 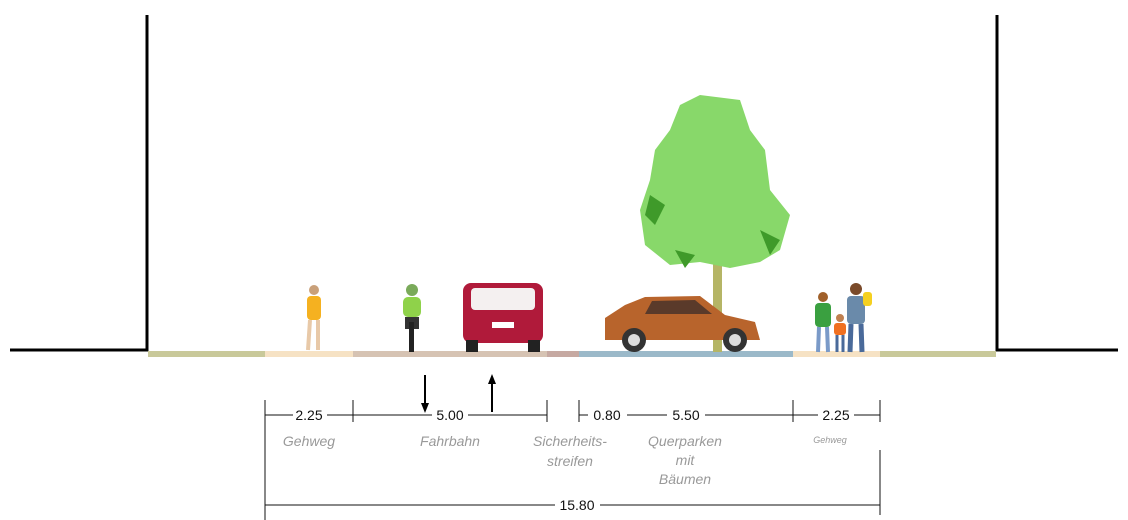 I want to click on segment-name: streifen, so click(x=570, y=461).